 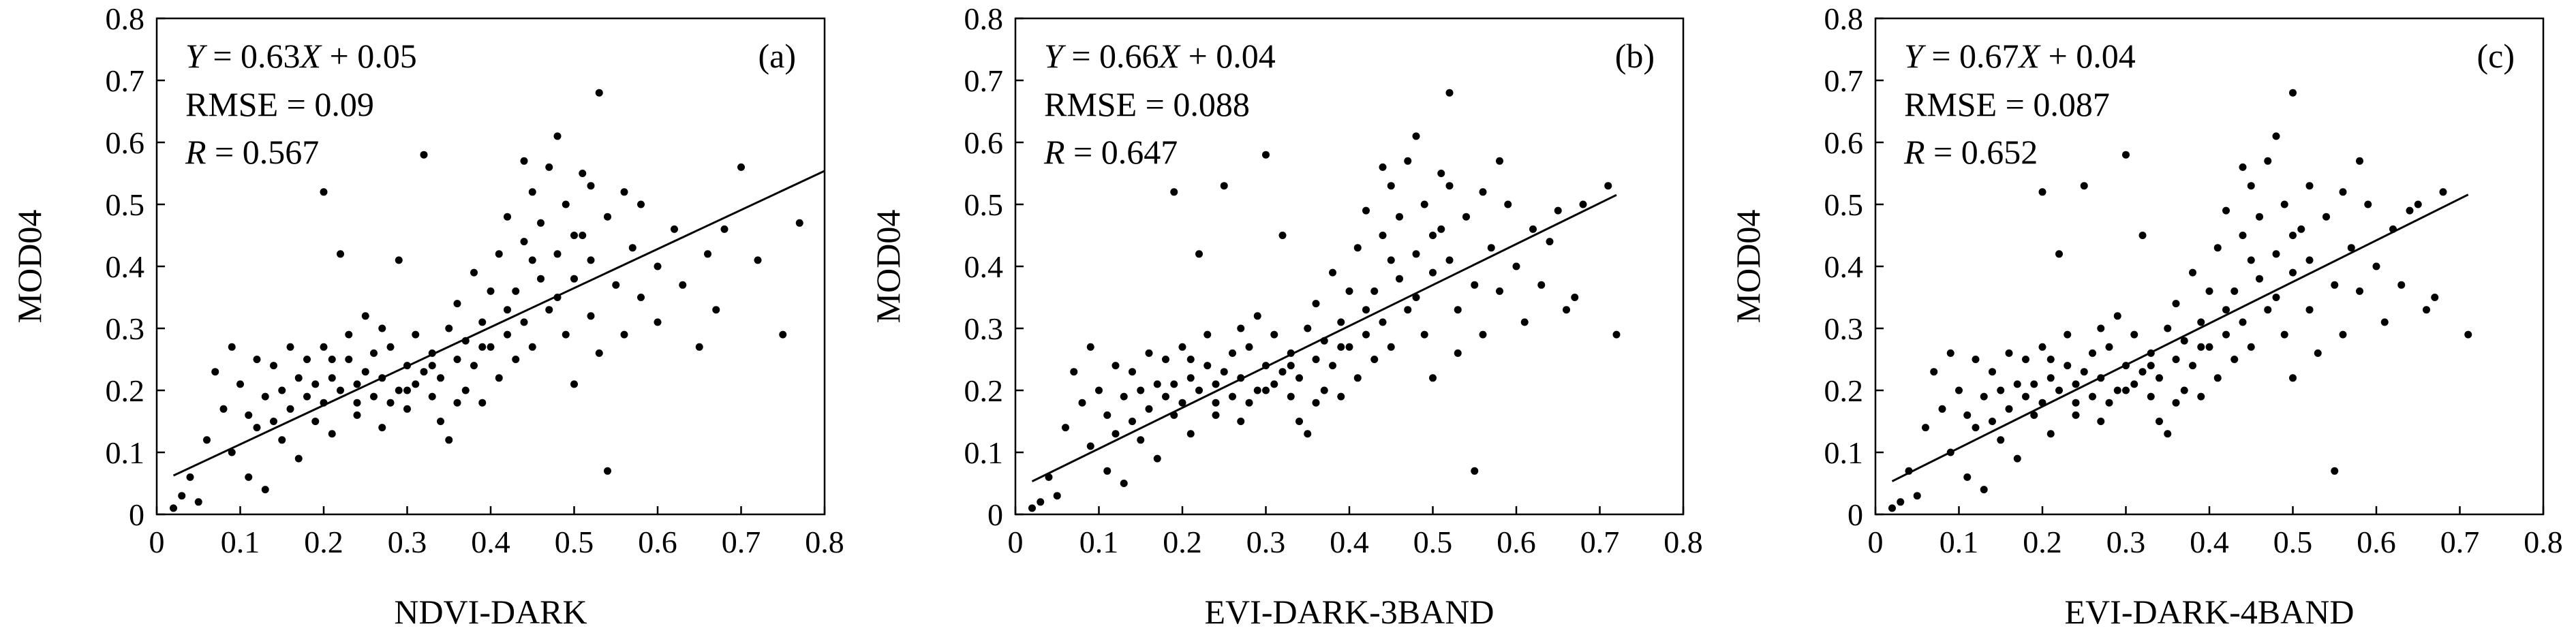 What do you see at coordinates (2210, 612) in the screenshot?
I see `x-axis-label: EVI-DARK-4BAND` at bounding box center [2210, 612].